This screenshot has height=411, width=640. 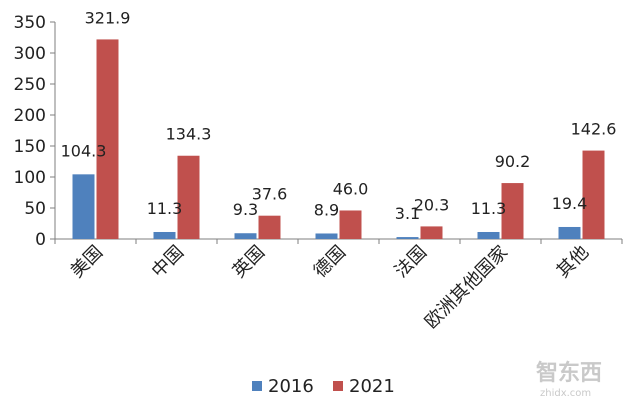 What do you see at coordinates (291, 386) in the screenshot?
I see `legend-label-2016: 2016` at bounding box center [291, 386].